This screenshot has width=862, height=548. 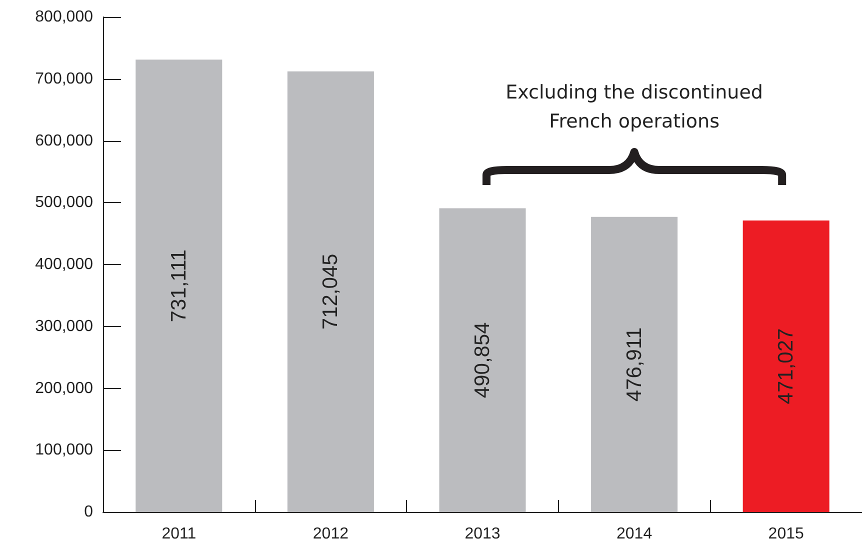 What do you see at coordinates (64, 326) in the screenshot?
I see `y-tick-label: 300,000` at bounding box center [64, 326].